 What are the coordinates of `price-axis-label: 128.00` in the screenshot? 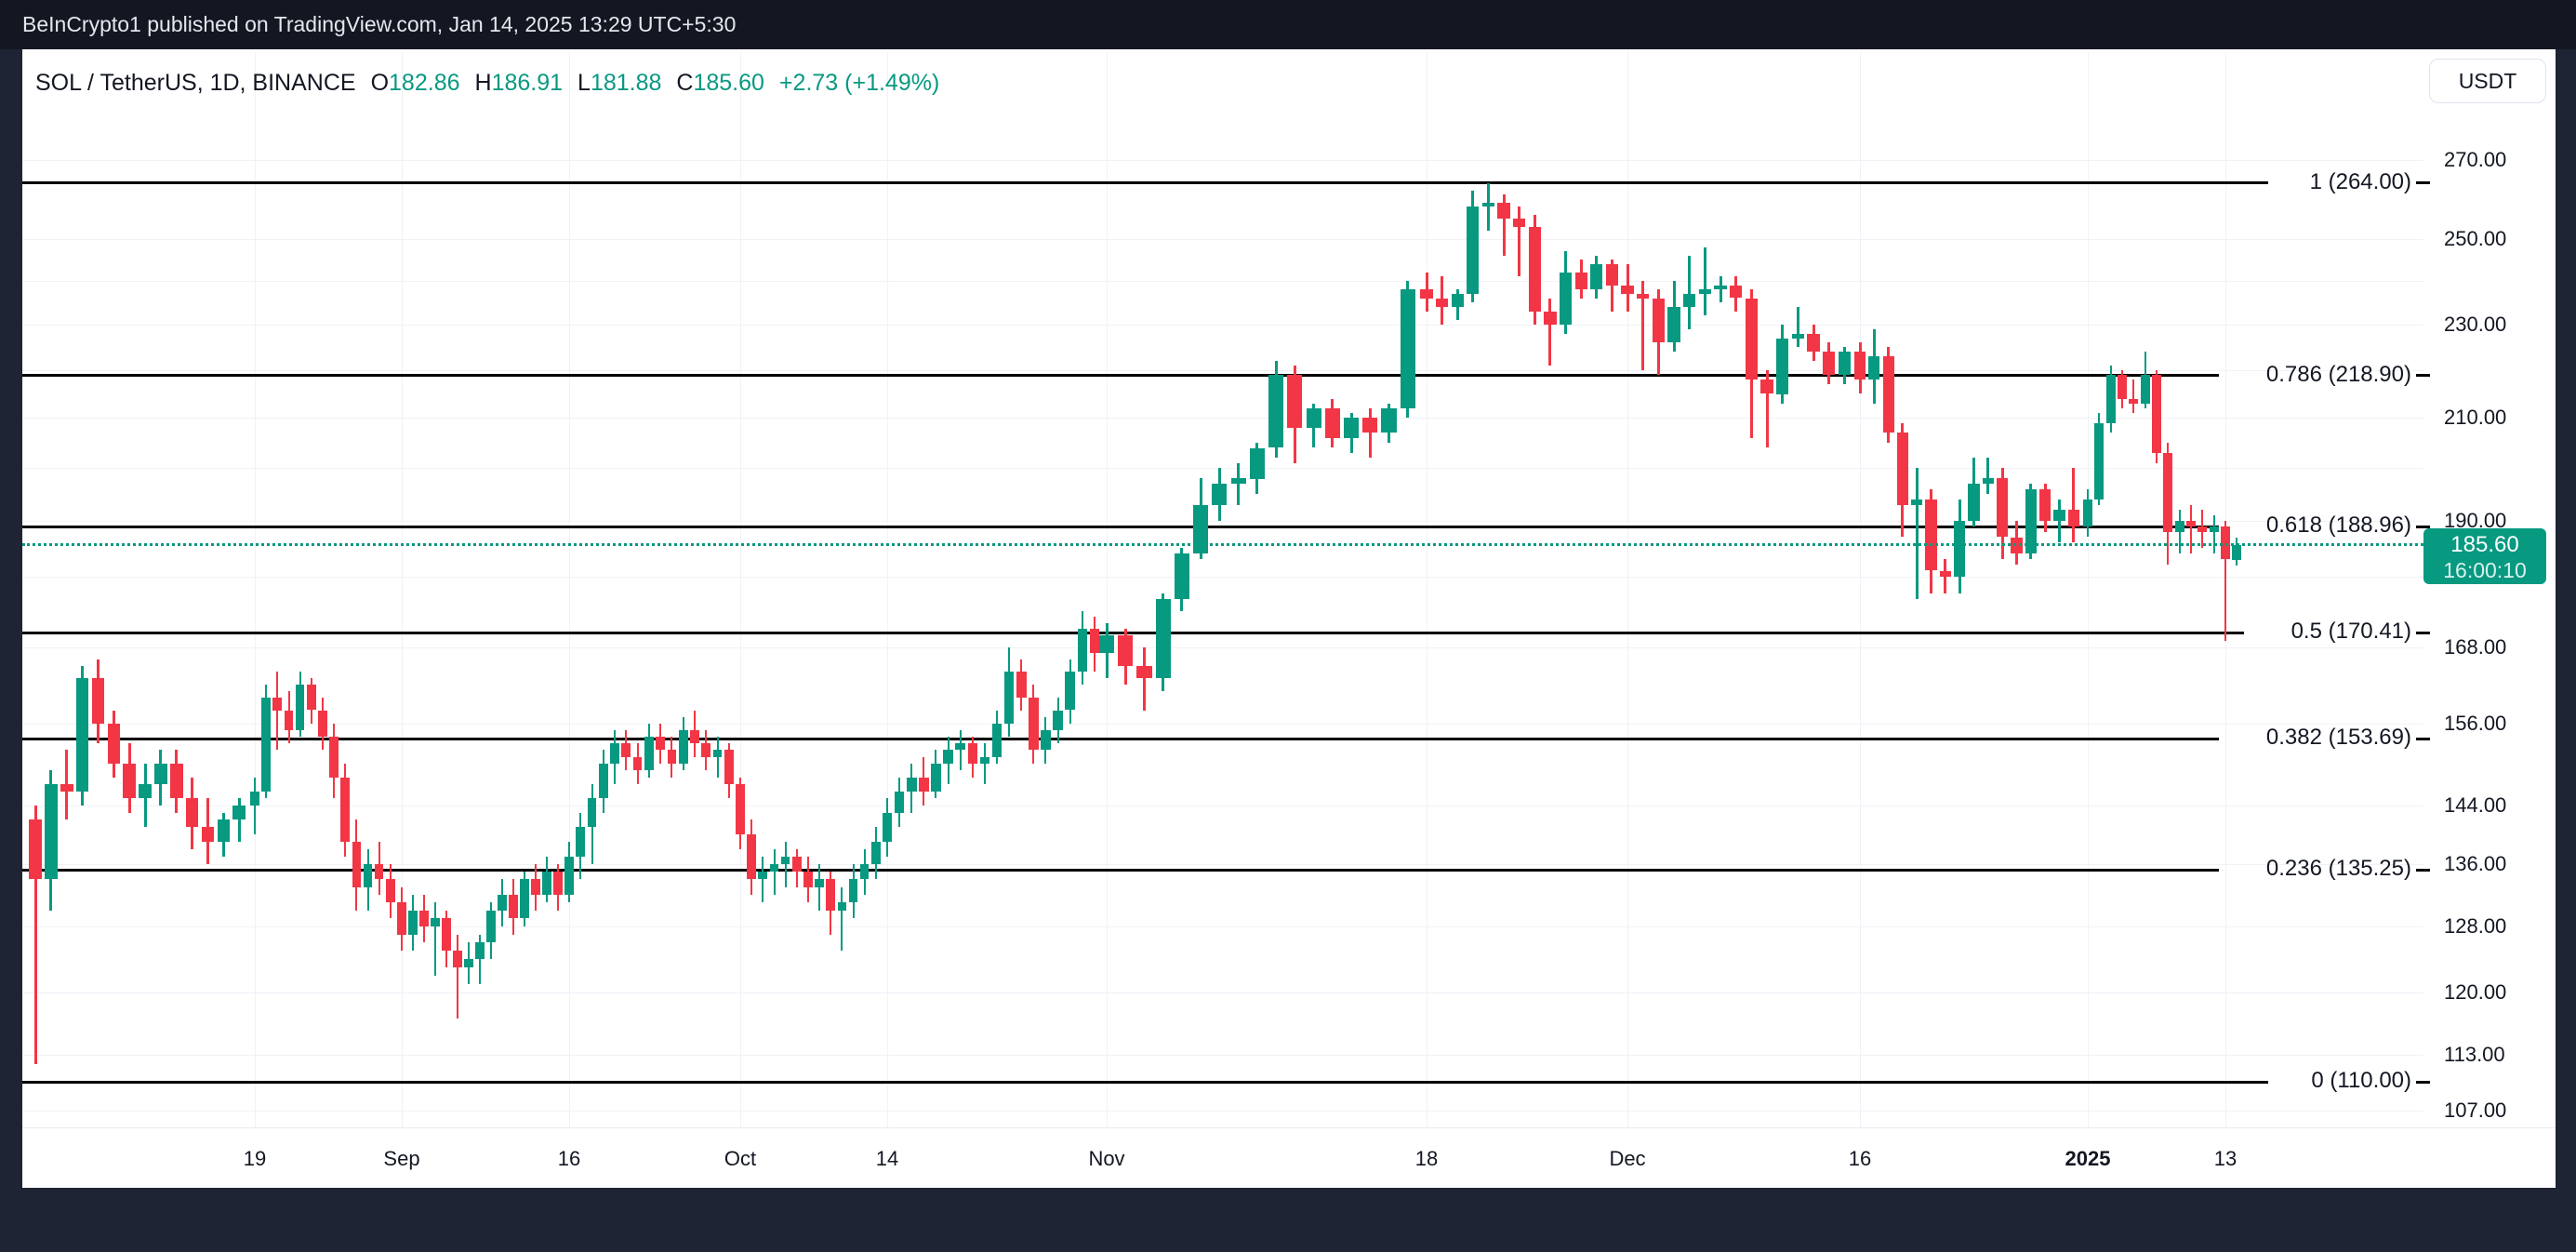 It's located at (2475, 926).